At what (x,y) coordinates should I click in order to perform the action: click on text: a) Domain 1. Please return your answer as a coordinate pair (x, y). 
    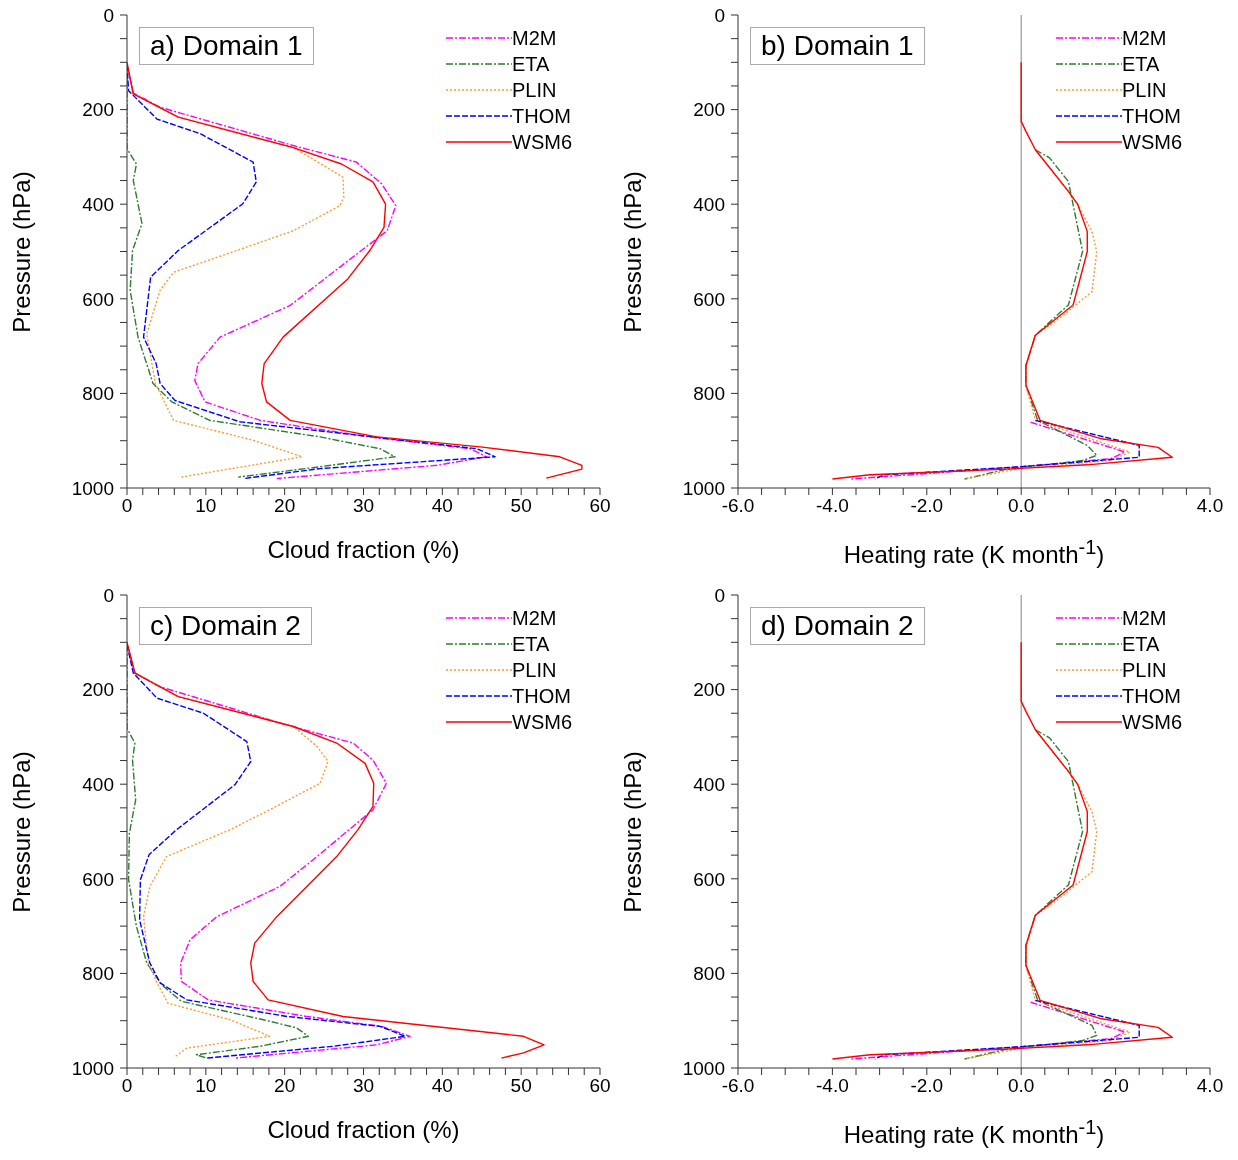
    Looking at the image, I should click on (226, 46).